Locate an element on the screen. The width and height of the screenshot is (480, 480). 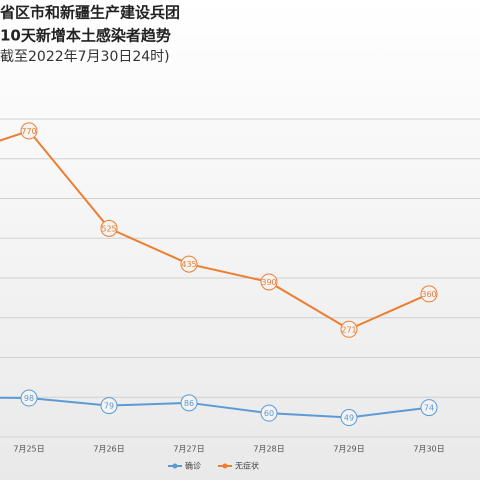
value-label: 86 is located at coordinates (189, 403).